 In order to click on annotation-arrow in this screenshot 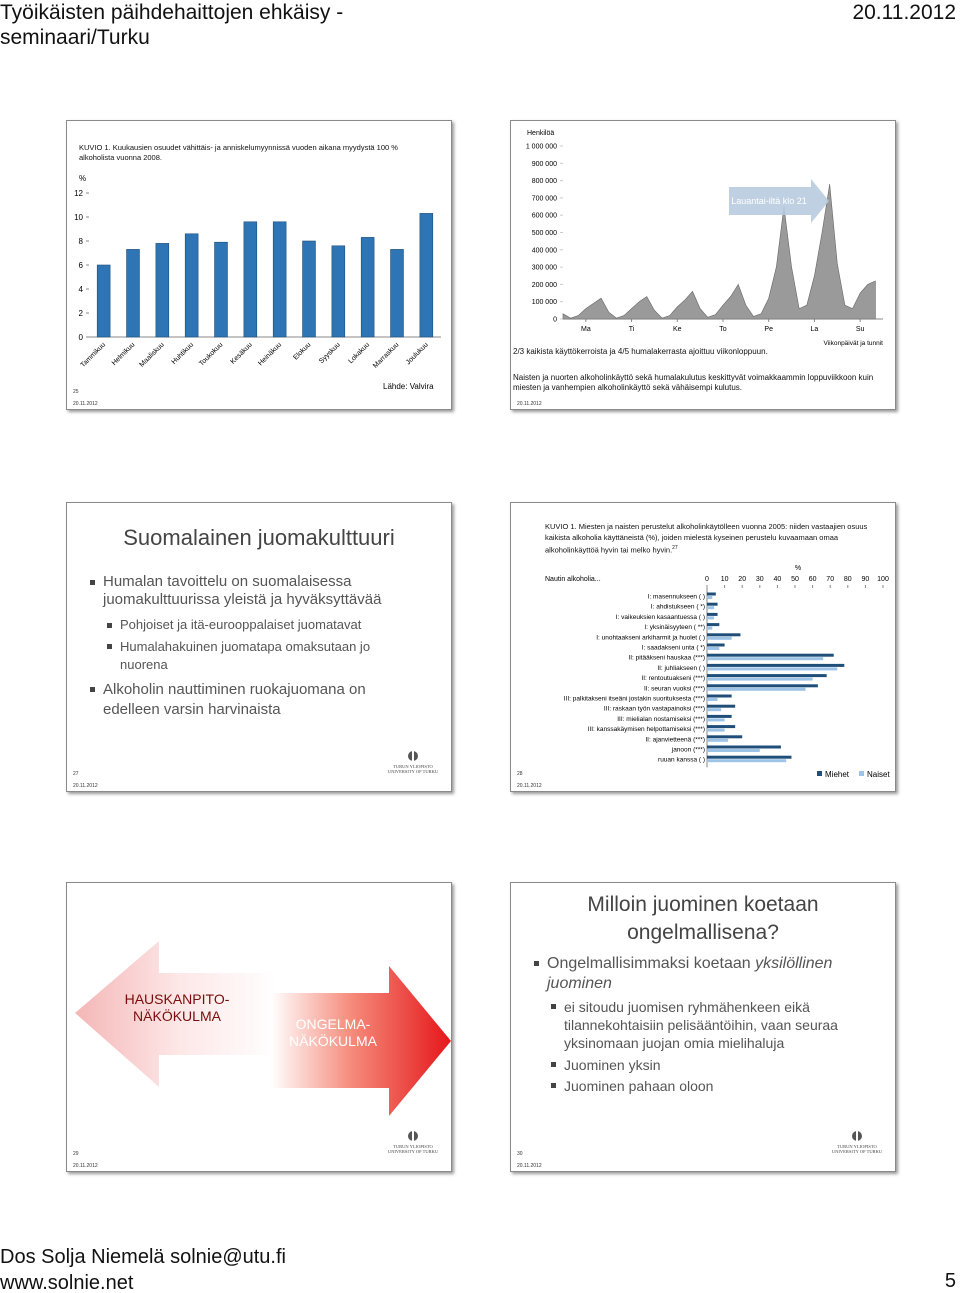, I will do `click(779, 201)`.